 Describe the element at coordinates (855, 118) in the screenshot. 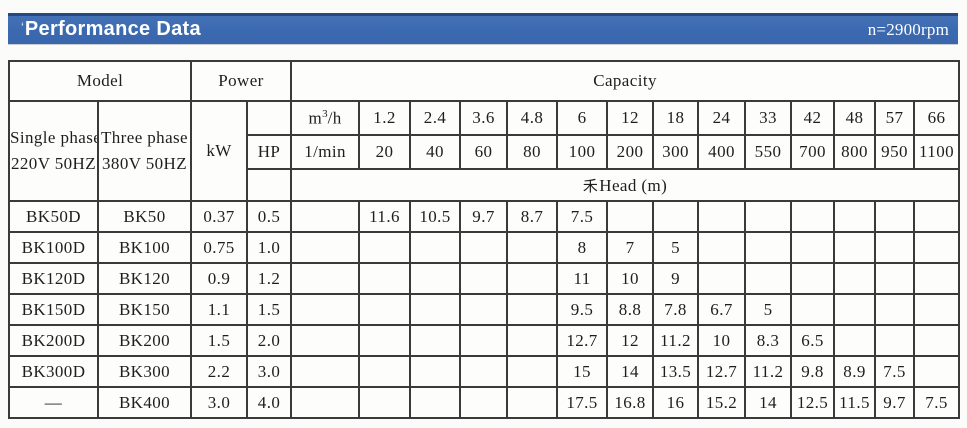

I see `m3h-value-cell: 48` at that location.